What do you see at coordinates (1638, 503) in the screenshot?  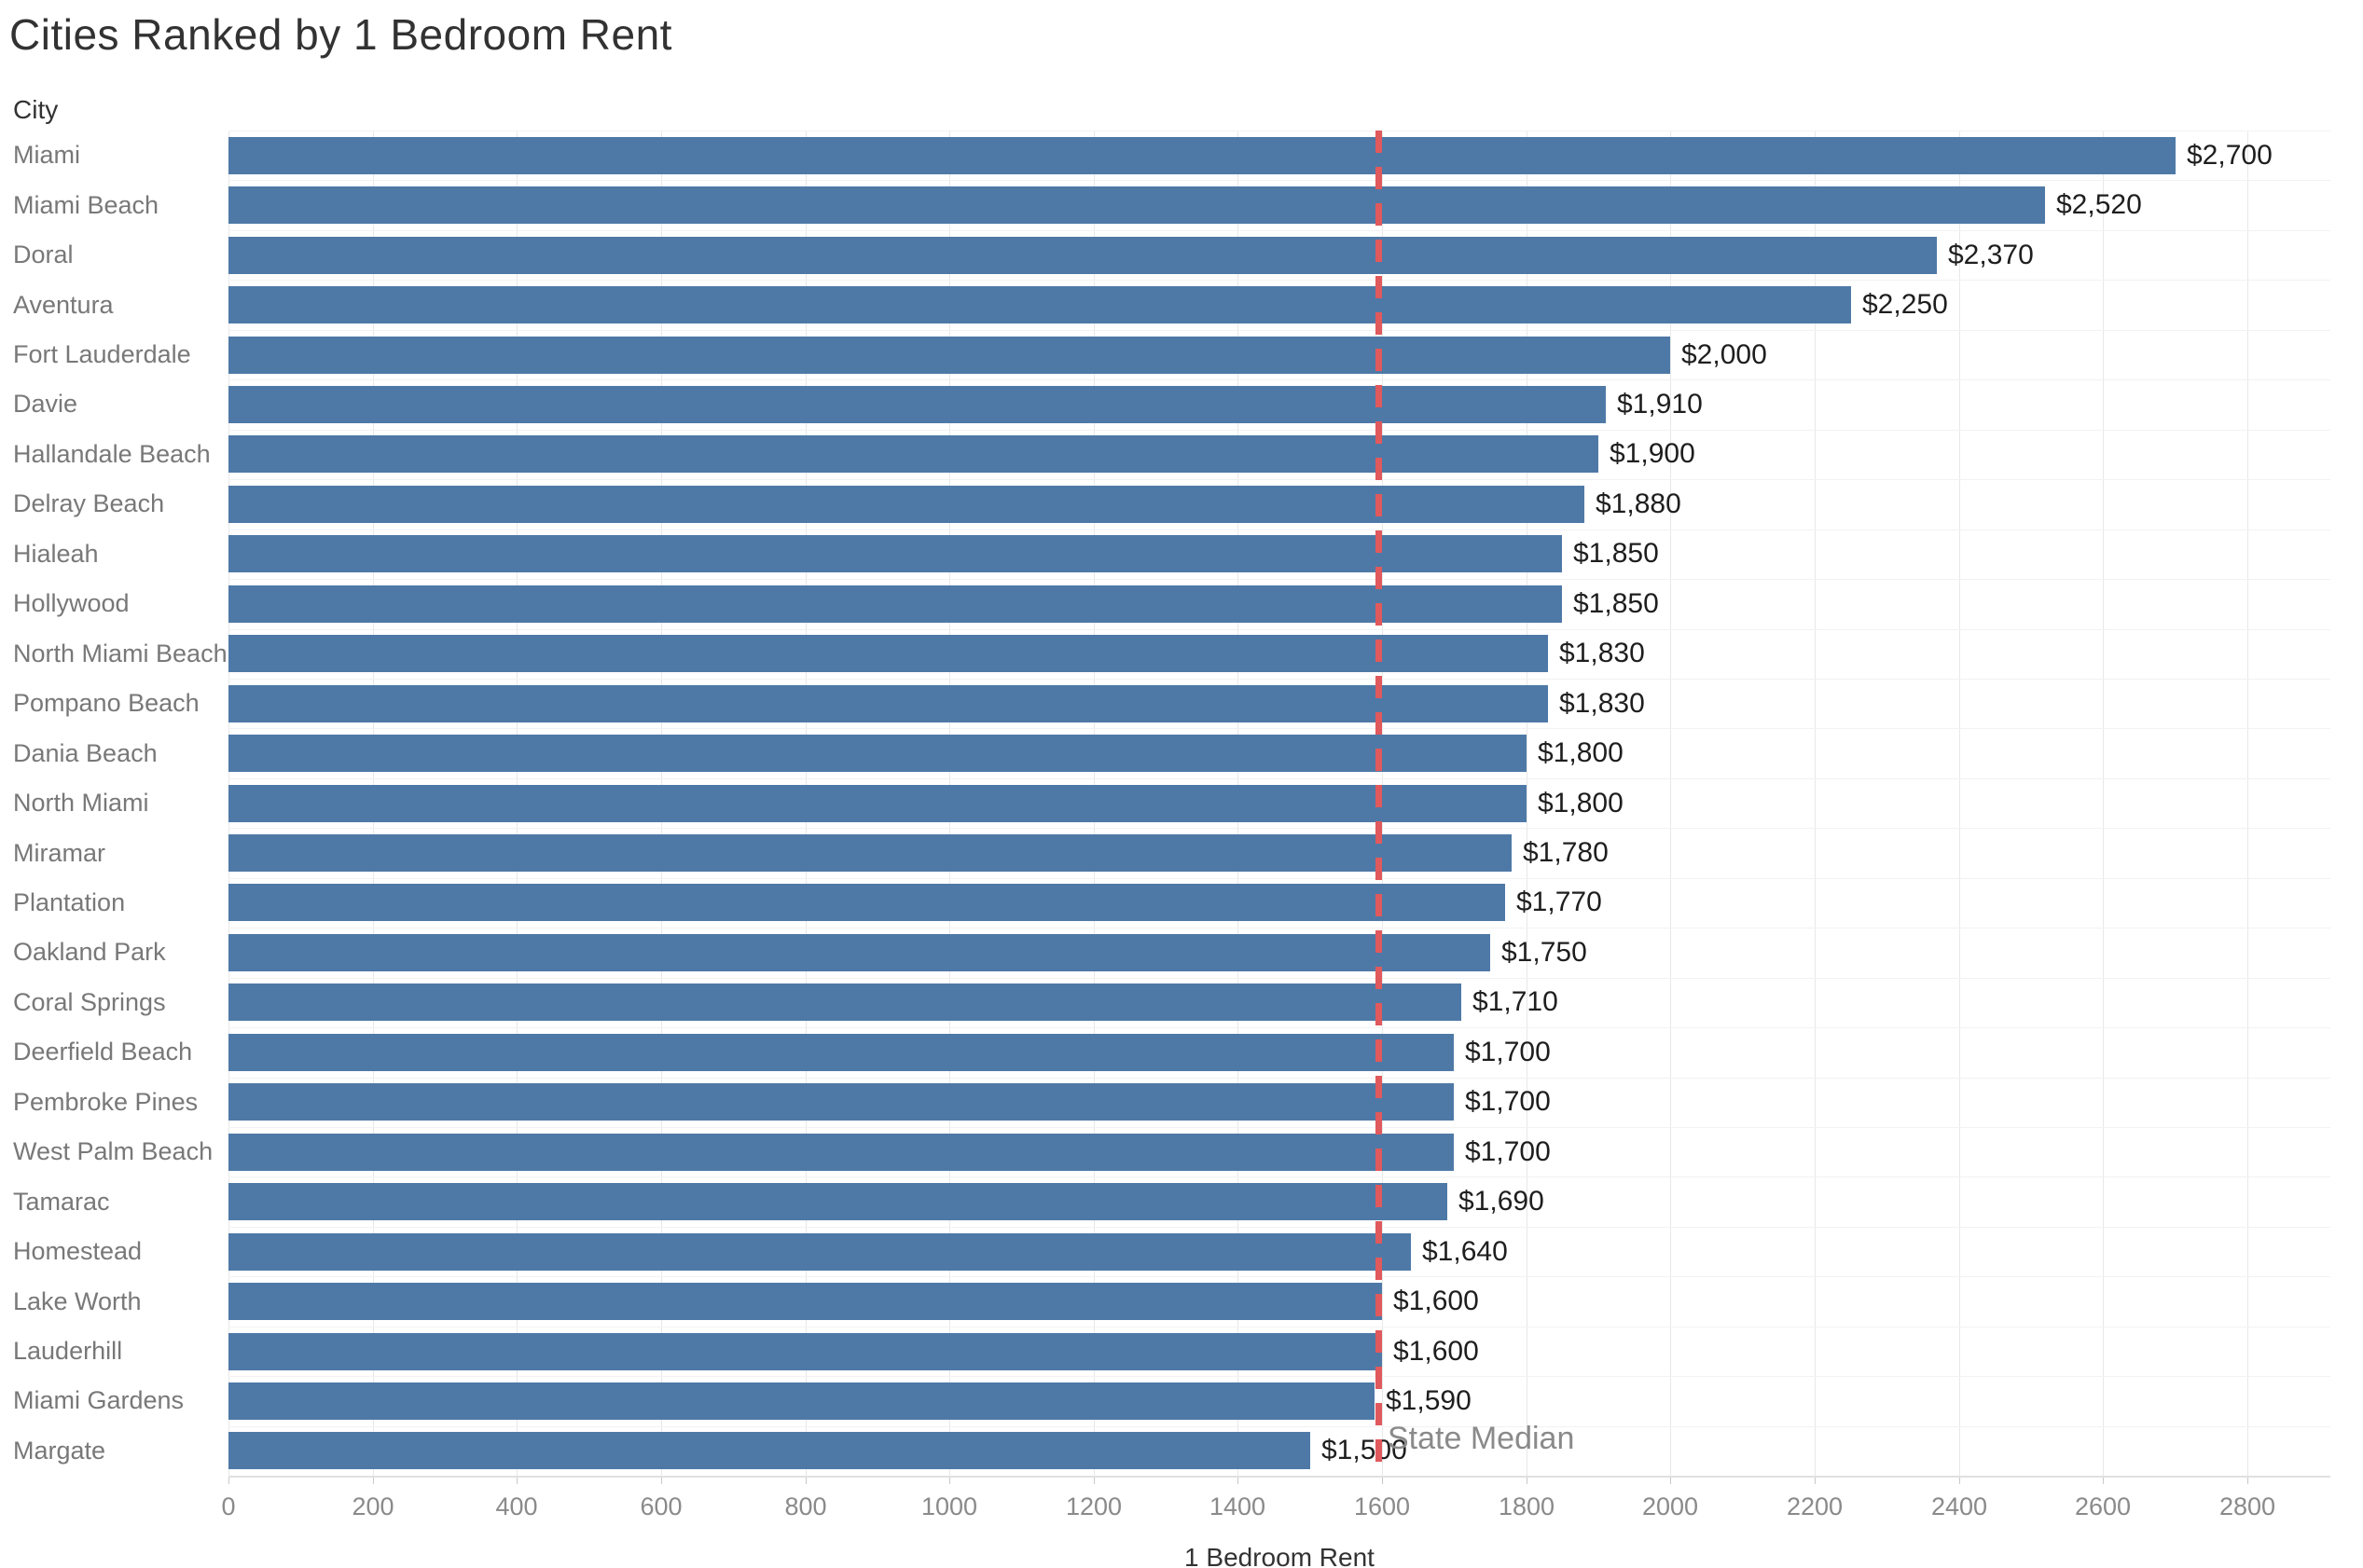 I see `value-label: $1,880` at bounding box center [1638, 503].